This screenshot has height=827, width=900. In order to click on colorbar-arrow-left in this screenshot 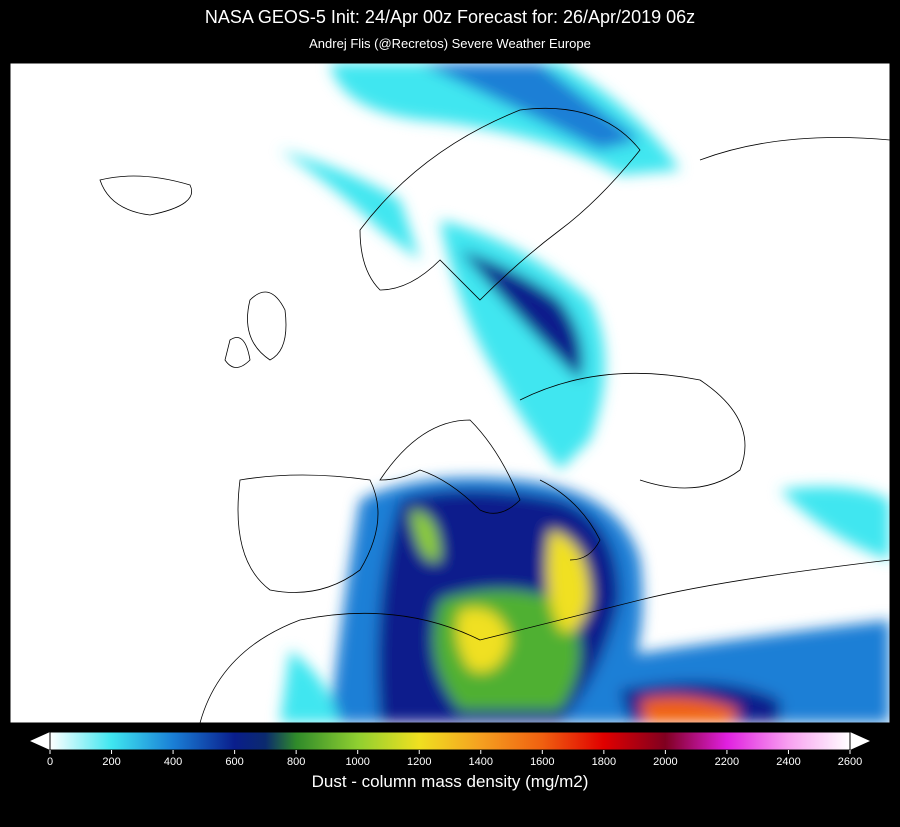, I will do `click(40, 741)`.